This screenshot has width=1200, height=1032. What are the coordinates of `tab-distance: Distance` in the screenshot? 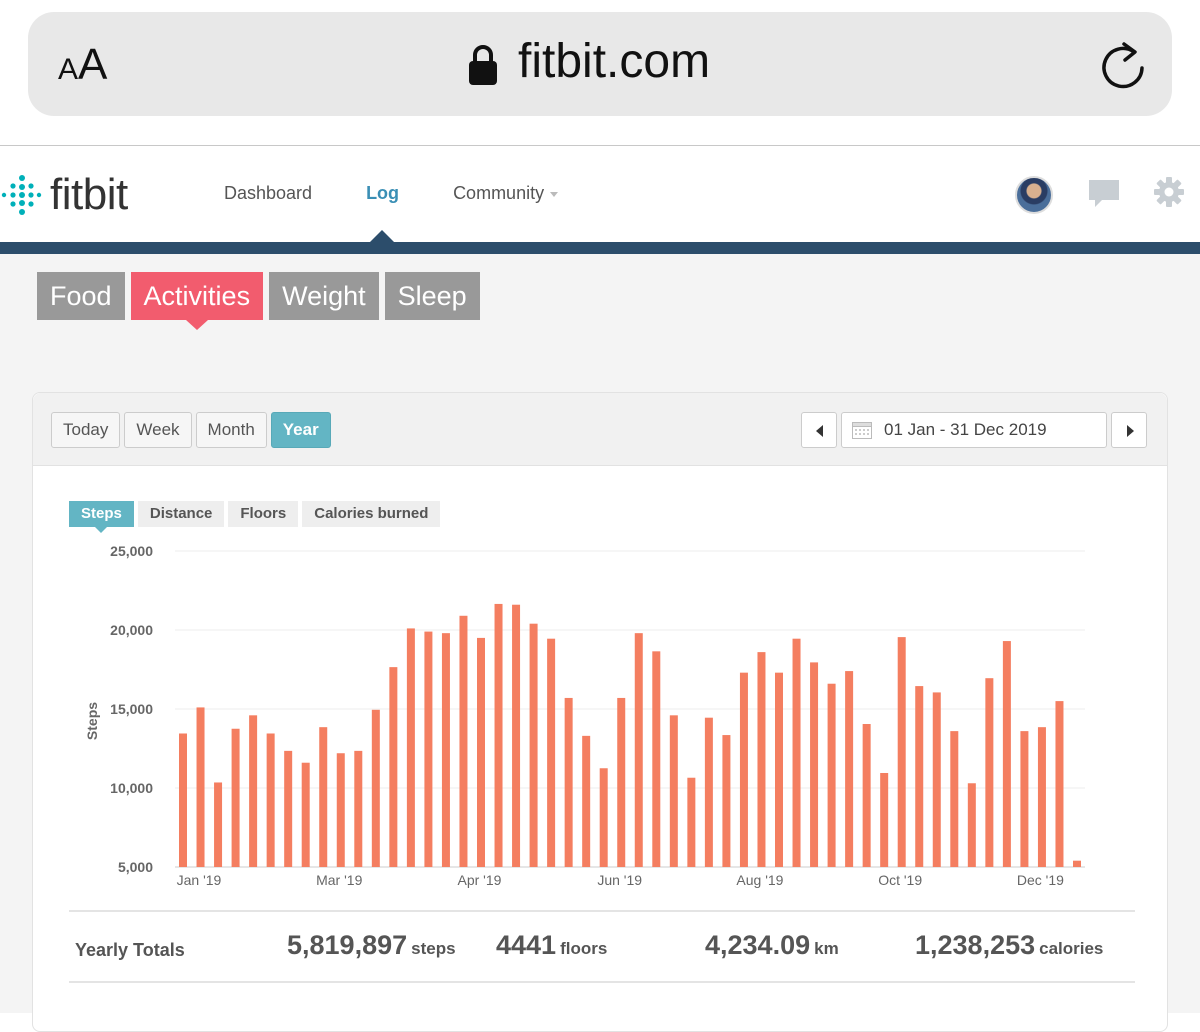 It's located at (181, 514).